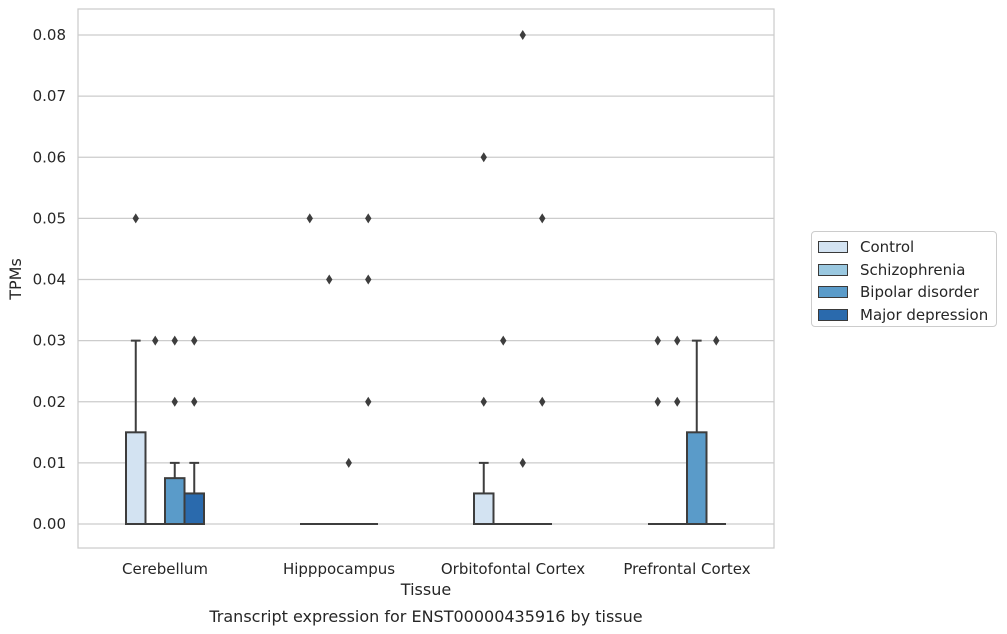  Describe the element at coordinates (919, 292) in the screenshot. I see `legend-label-bipolar-disorder: Bipolar disorder` at that location.